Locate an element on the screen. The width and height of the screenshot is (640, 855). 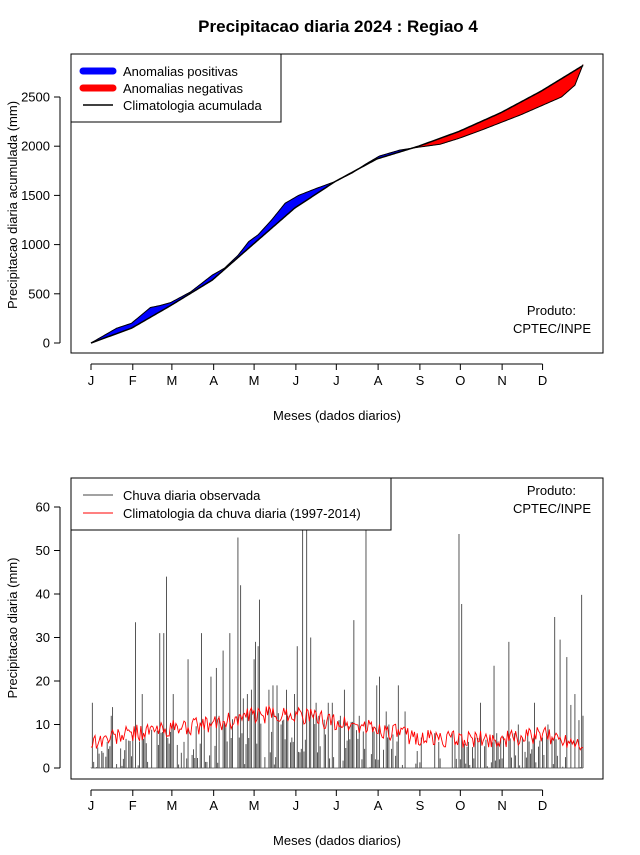
y-tick-label-top: 2500 is located at coordinates (35, 97).